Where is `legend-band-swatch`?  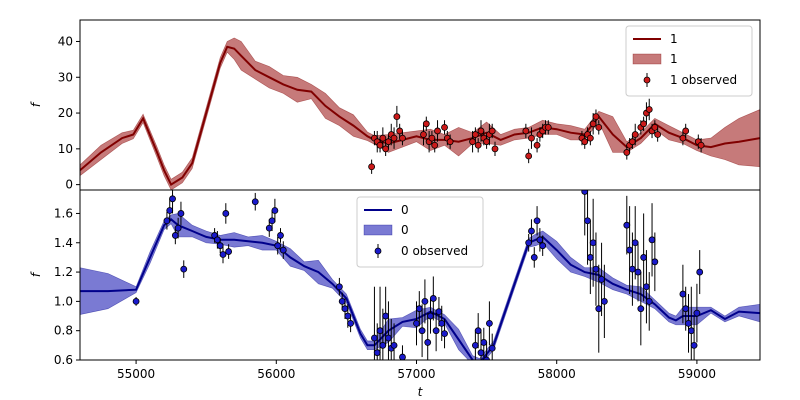
legend-band-swatch is located at coordinates (647, 59).